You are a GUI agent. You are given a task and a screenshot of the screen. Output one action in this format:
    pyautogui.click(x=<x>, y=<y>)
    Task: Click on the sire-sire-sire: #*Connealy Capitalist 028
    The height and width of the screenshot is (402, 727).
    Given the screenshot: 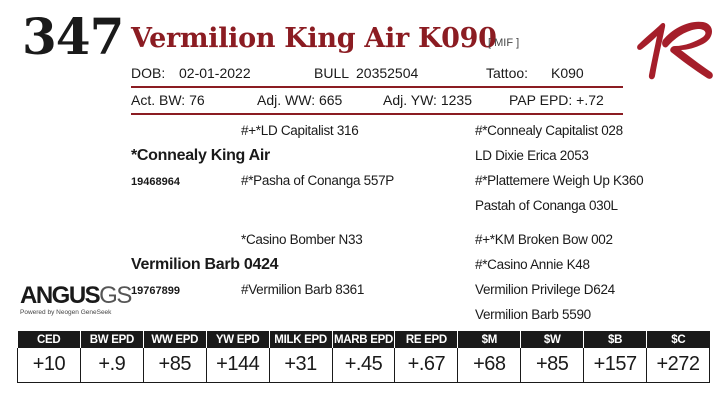 What is the action you would take?
    pyautogui.click(x=549, y=130)
    